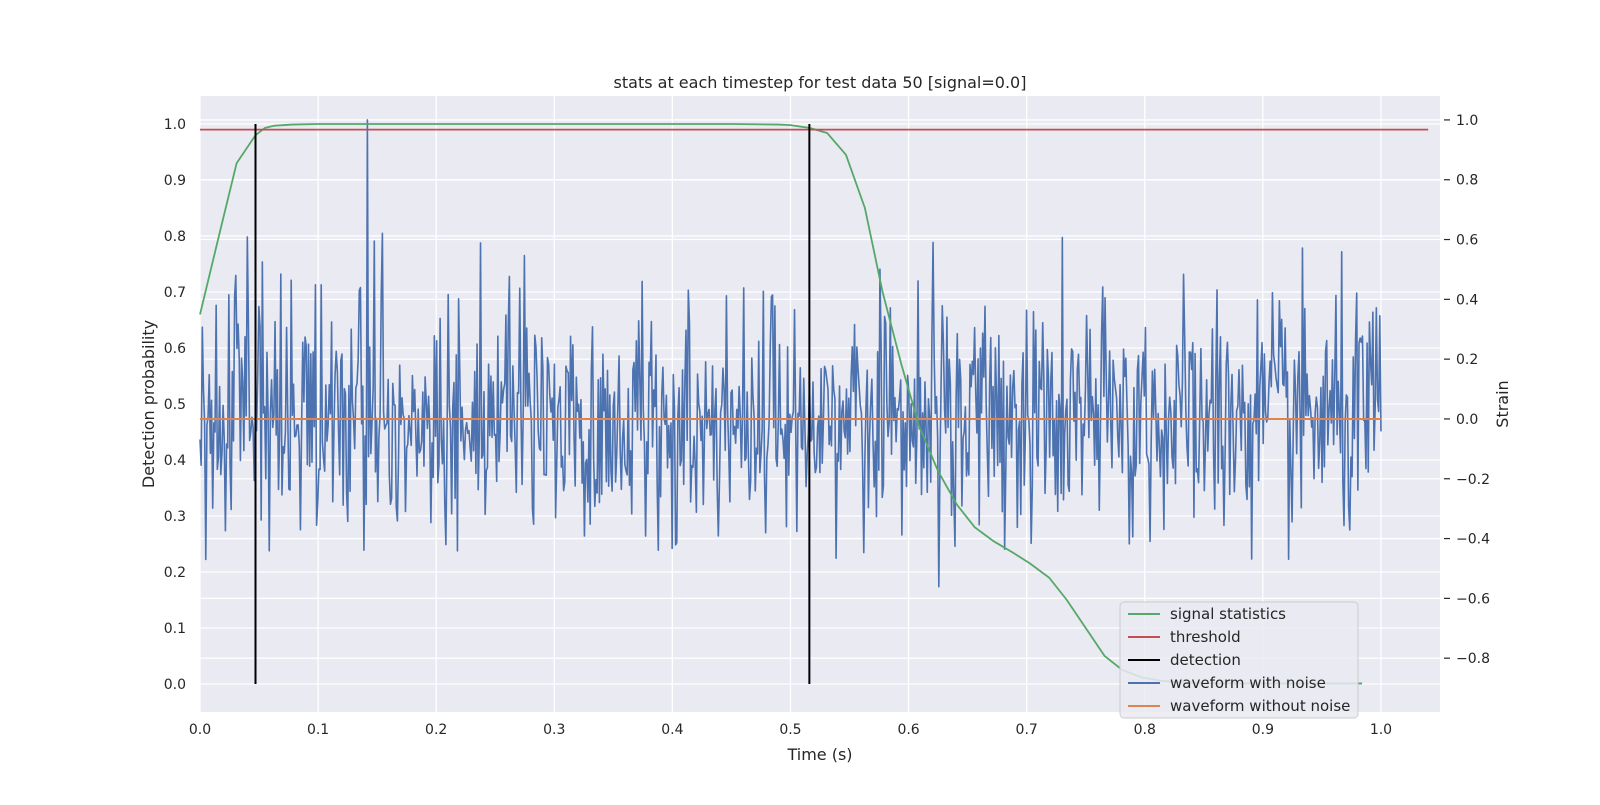 The height and width of the screenshot is (805, 1600). Describe the element at coordinates (1145, 730) in the screenshot. I see `x-tick-label: 0.8` at that location.